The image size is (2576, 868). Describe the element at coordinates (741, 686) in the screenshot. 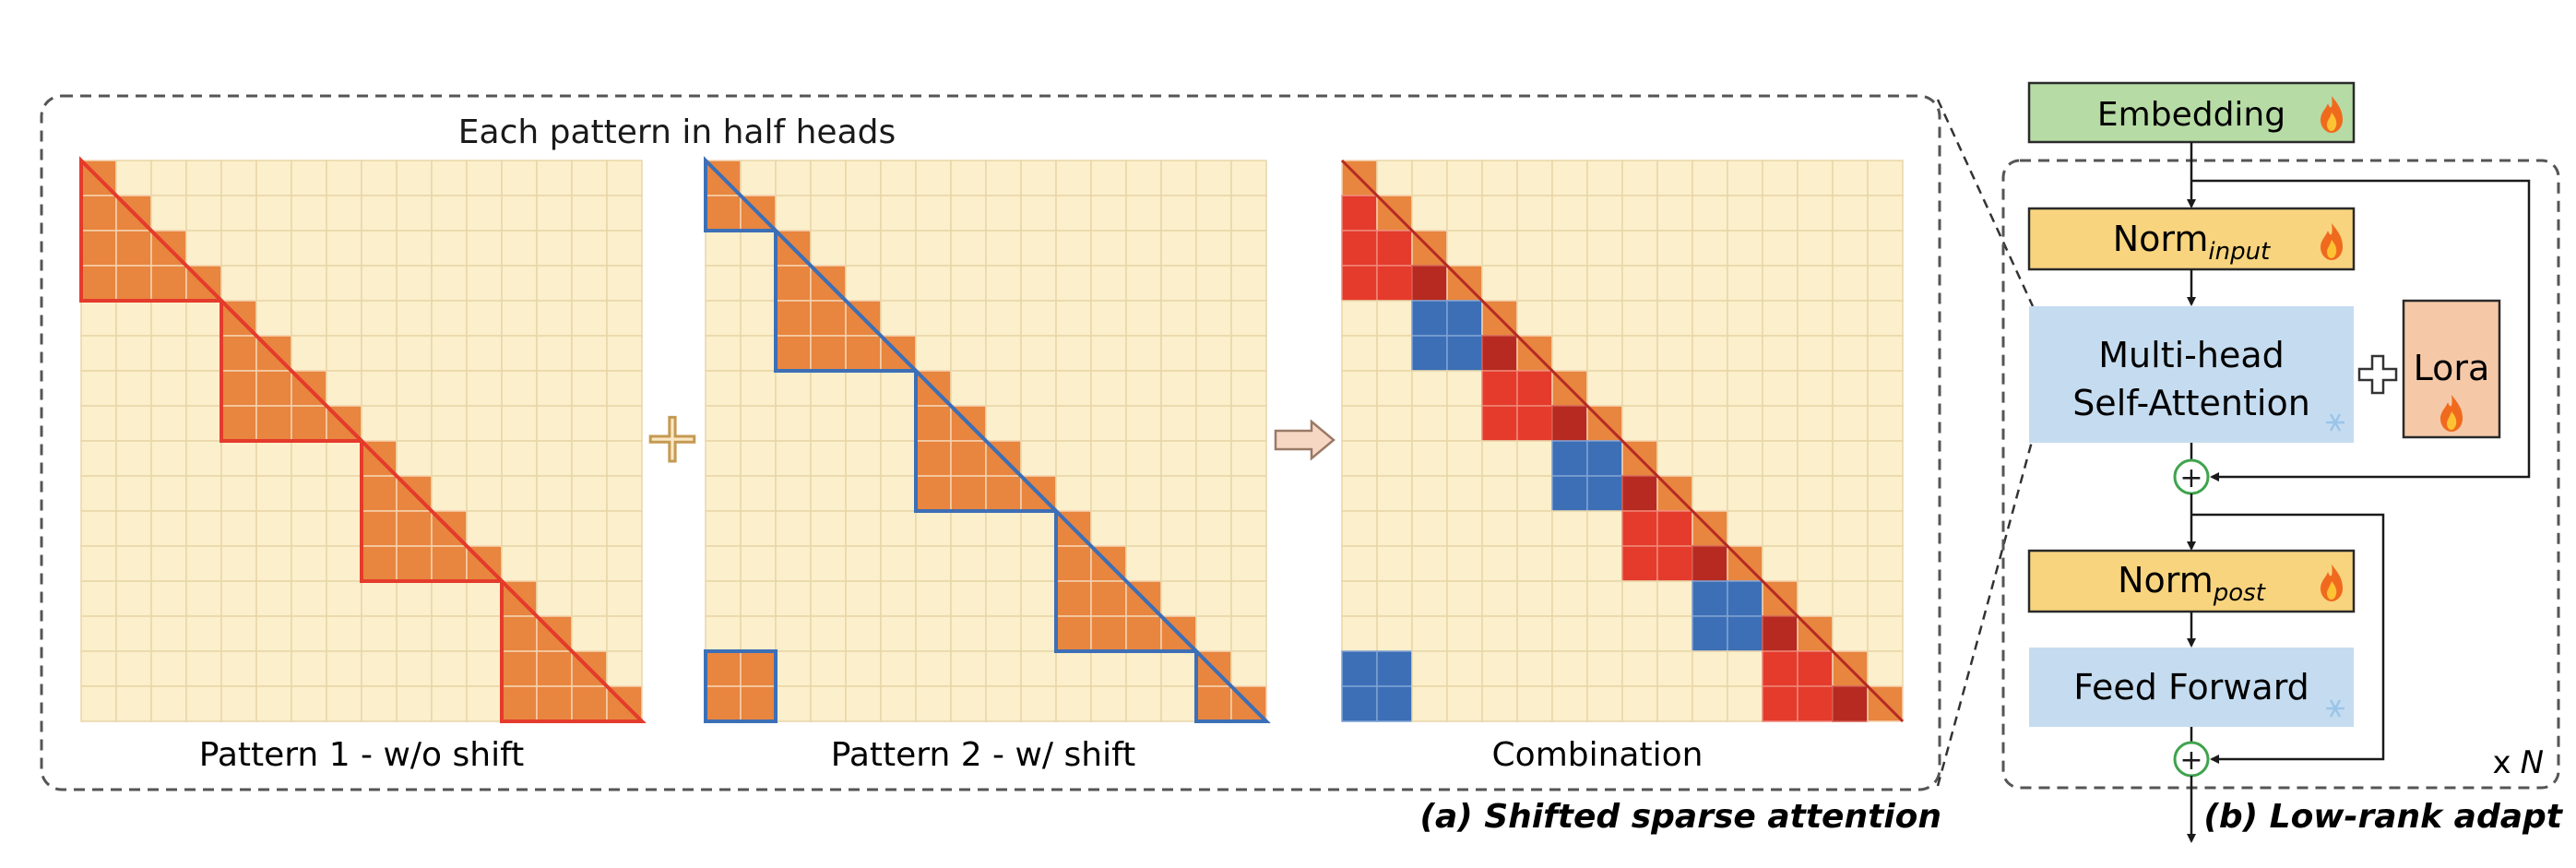

I see `pattern-2-wrap-outline` at that location.